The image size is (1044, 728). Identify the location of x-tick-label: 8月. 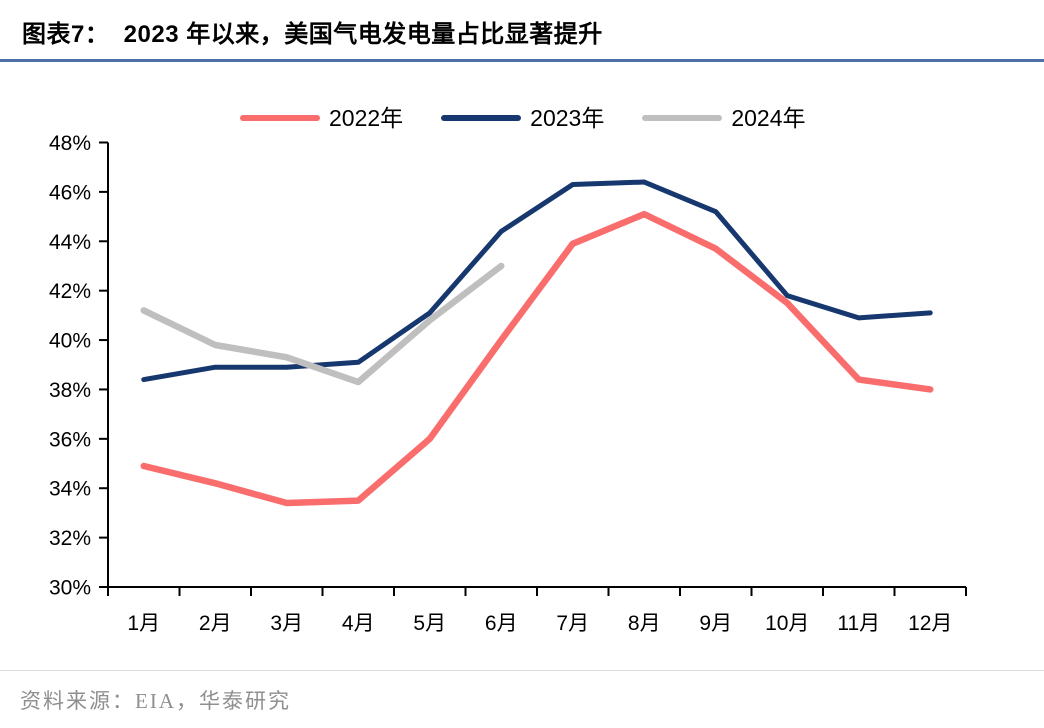
(644, 623).